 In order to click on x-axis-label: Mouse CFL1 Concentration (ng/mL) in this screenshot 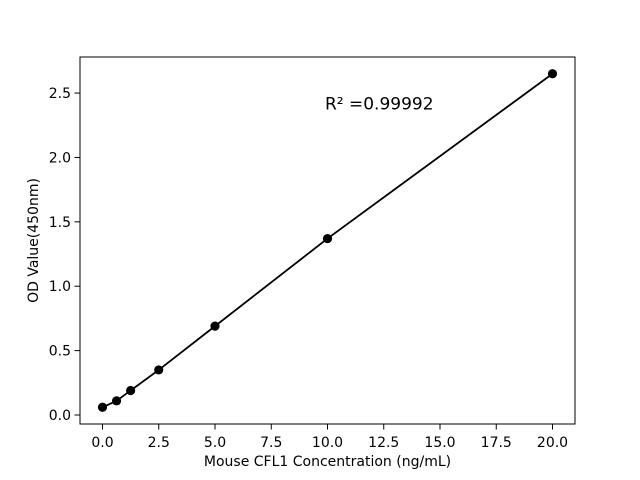, I will do `click(327, 462)`.